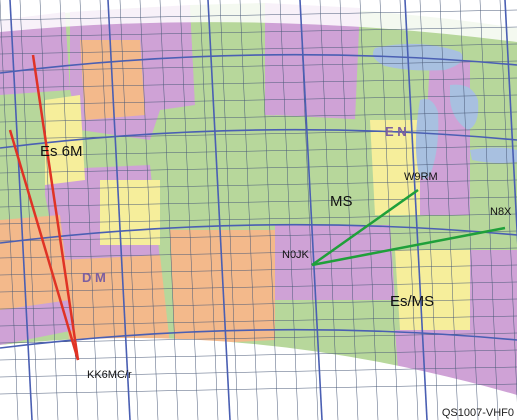  I want to click on station-n0jk: N0JK, so click(296, 255).